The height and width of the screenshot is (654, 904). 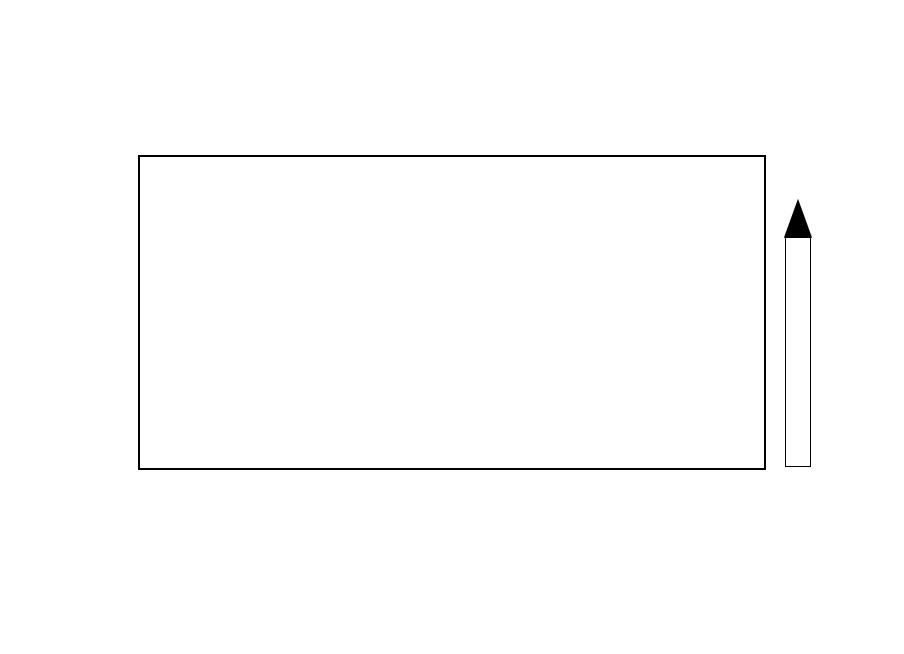 I want to click on colorbar, so click(x=798, y=352).